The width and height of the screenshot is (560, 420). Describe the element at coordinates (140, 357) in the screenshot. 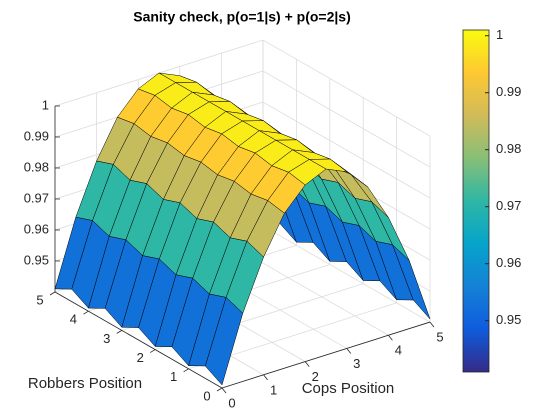

I see `y-tick-label: 2` at that location.